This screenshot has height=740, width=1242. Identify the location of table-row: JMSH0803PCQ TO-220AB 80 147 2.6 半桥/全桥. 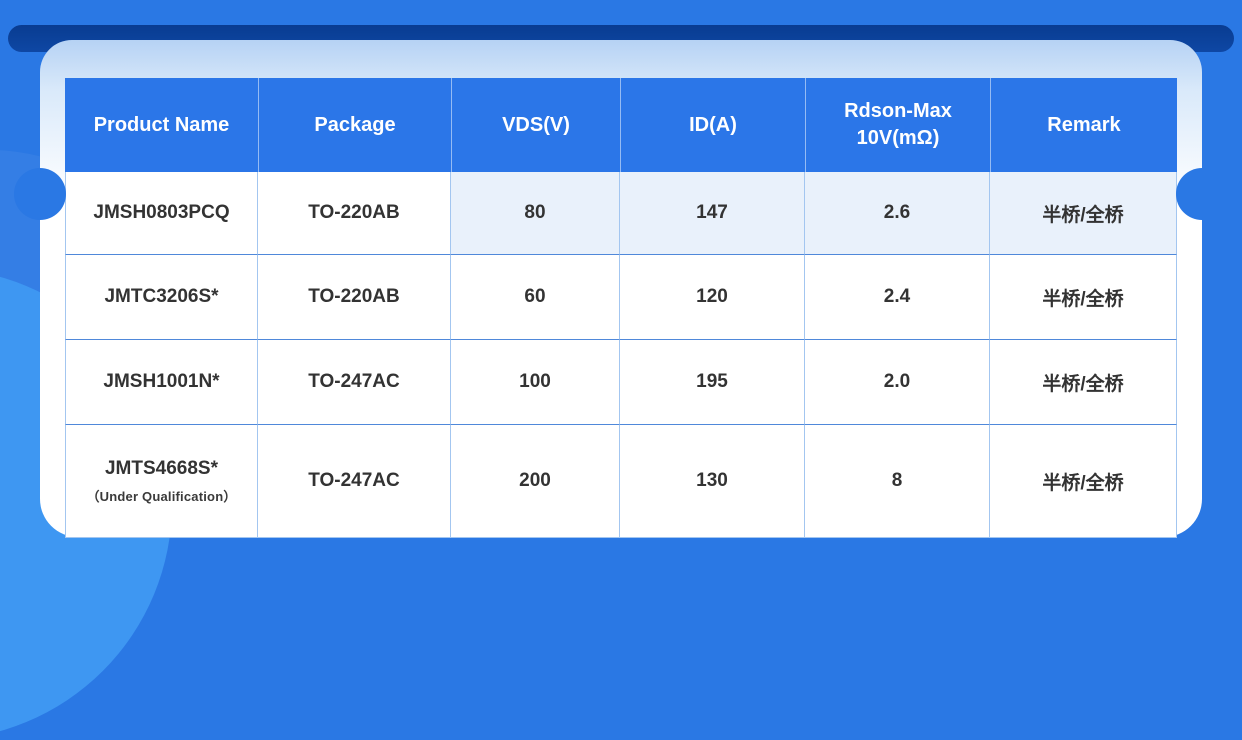
(621, 213).